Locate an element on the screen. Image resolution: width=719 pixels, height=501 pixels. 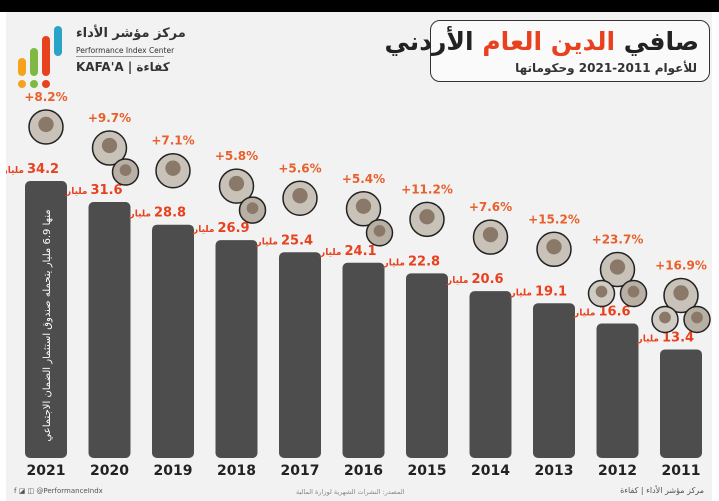
title-highlight: الدين العام is located at coordinates (549, 41).